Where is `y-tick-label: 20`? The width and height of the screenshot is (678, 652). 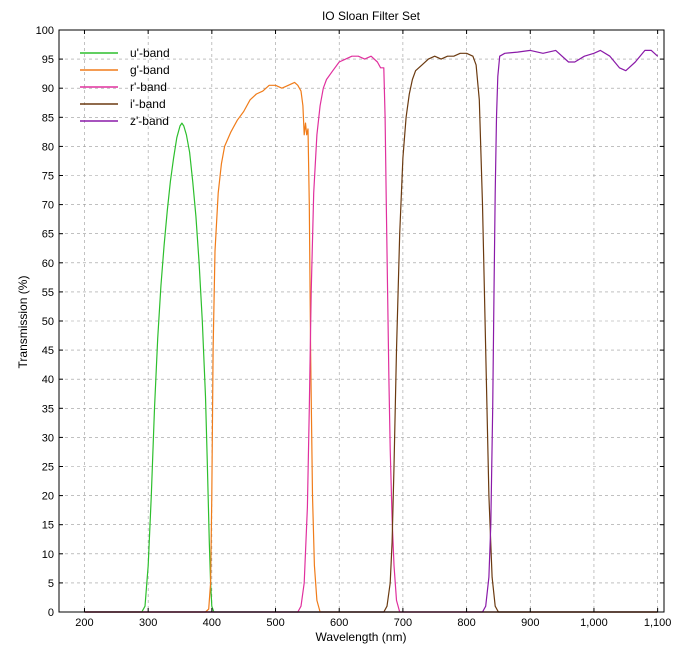 y-tick-label: 20 is located at coordinates (48, 497).